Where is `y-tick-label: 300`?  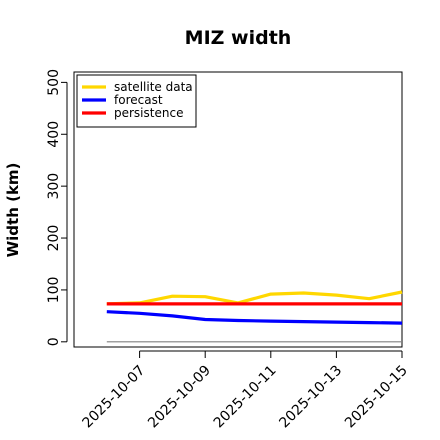 y-tick-label: 300 is located at coordinates (54, 186).